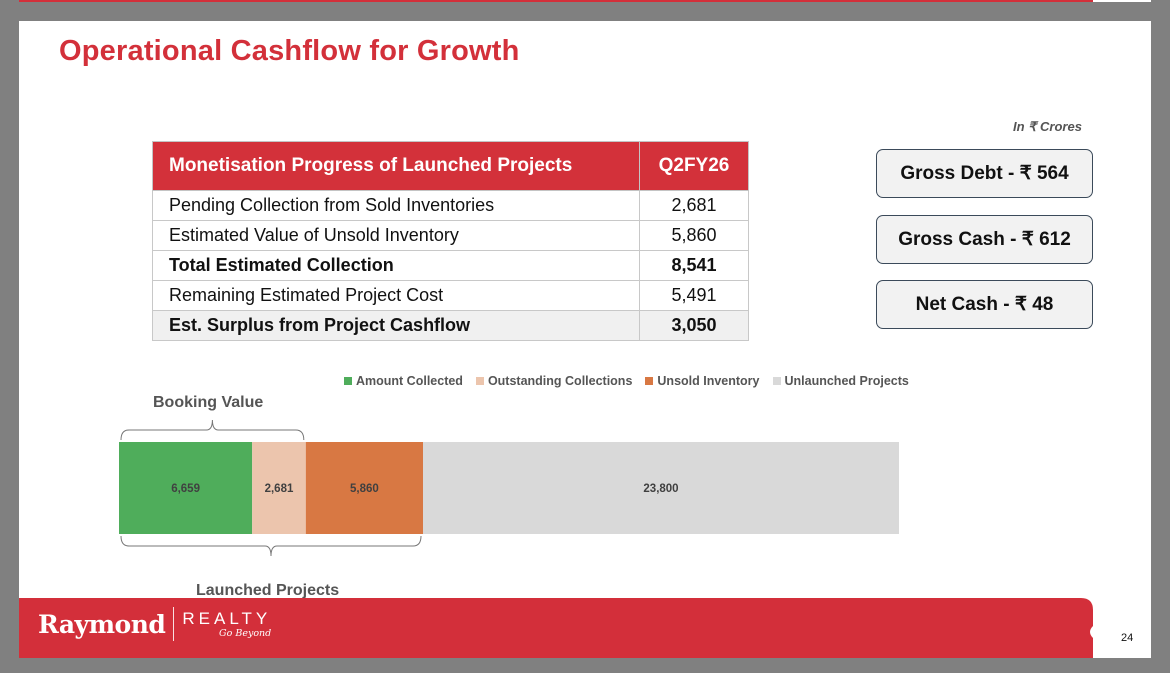 This screenshot has height=673, width=1170. Describe the element at coordinates (560, 381) in the screenshot. I see `legend-label: Outstanding Collections` at that location.